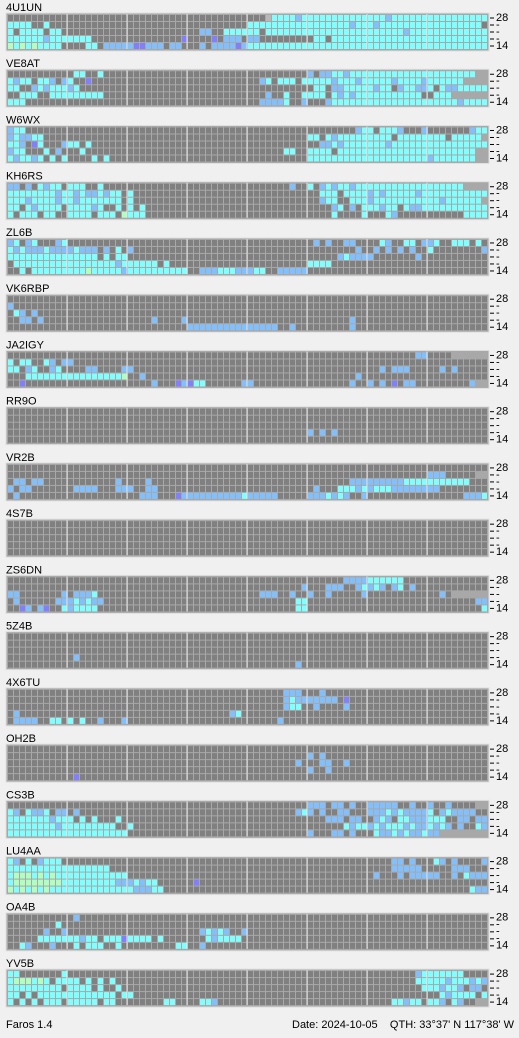 This screenshot has width=519, height=1038. I want to click on callsign: 4U1UN, so click(24, 8).